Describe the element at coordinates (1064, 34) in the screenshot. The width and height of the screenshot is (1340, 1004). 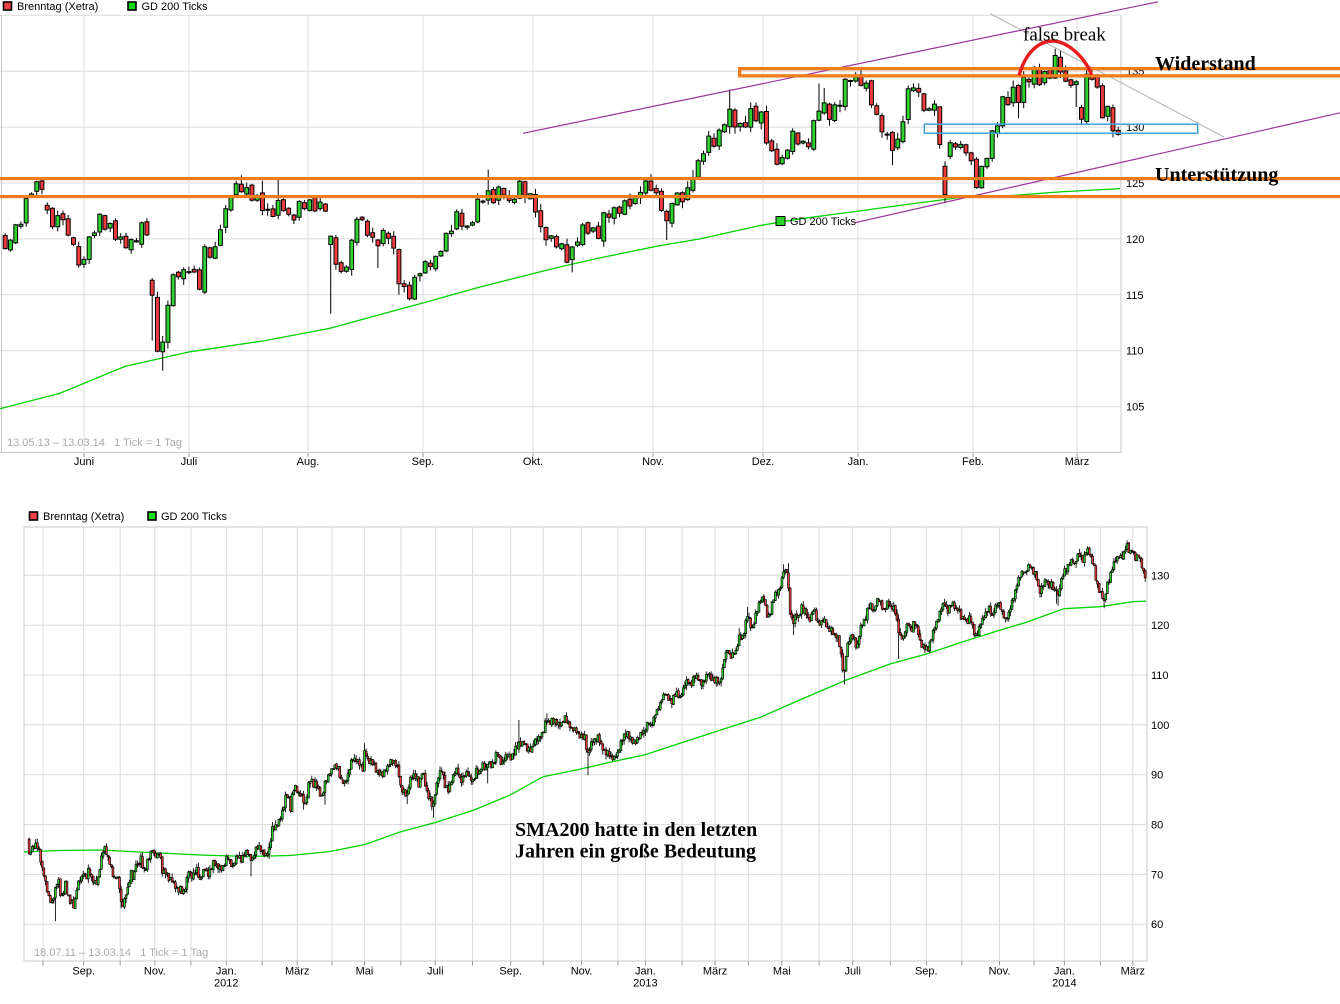
I see `svg-text: false break` at that location.